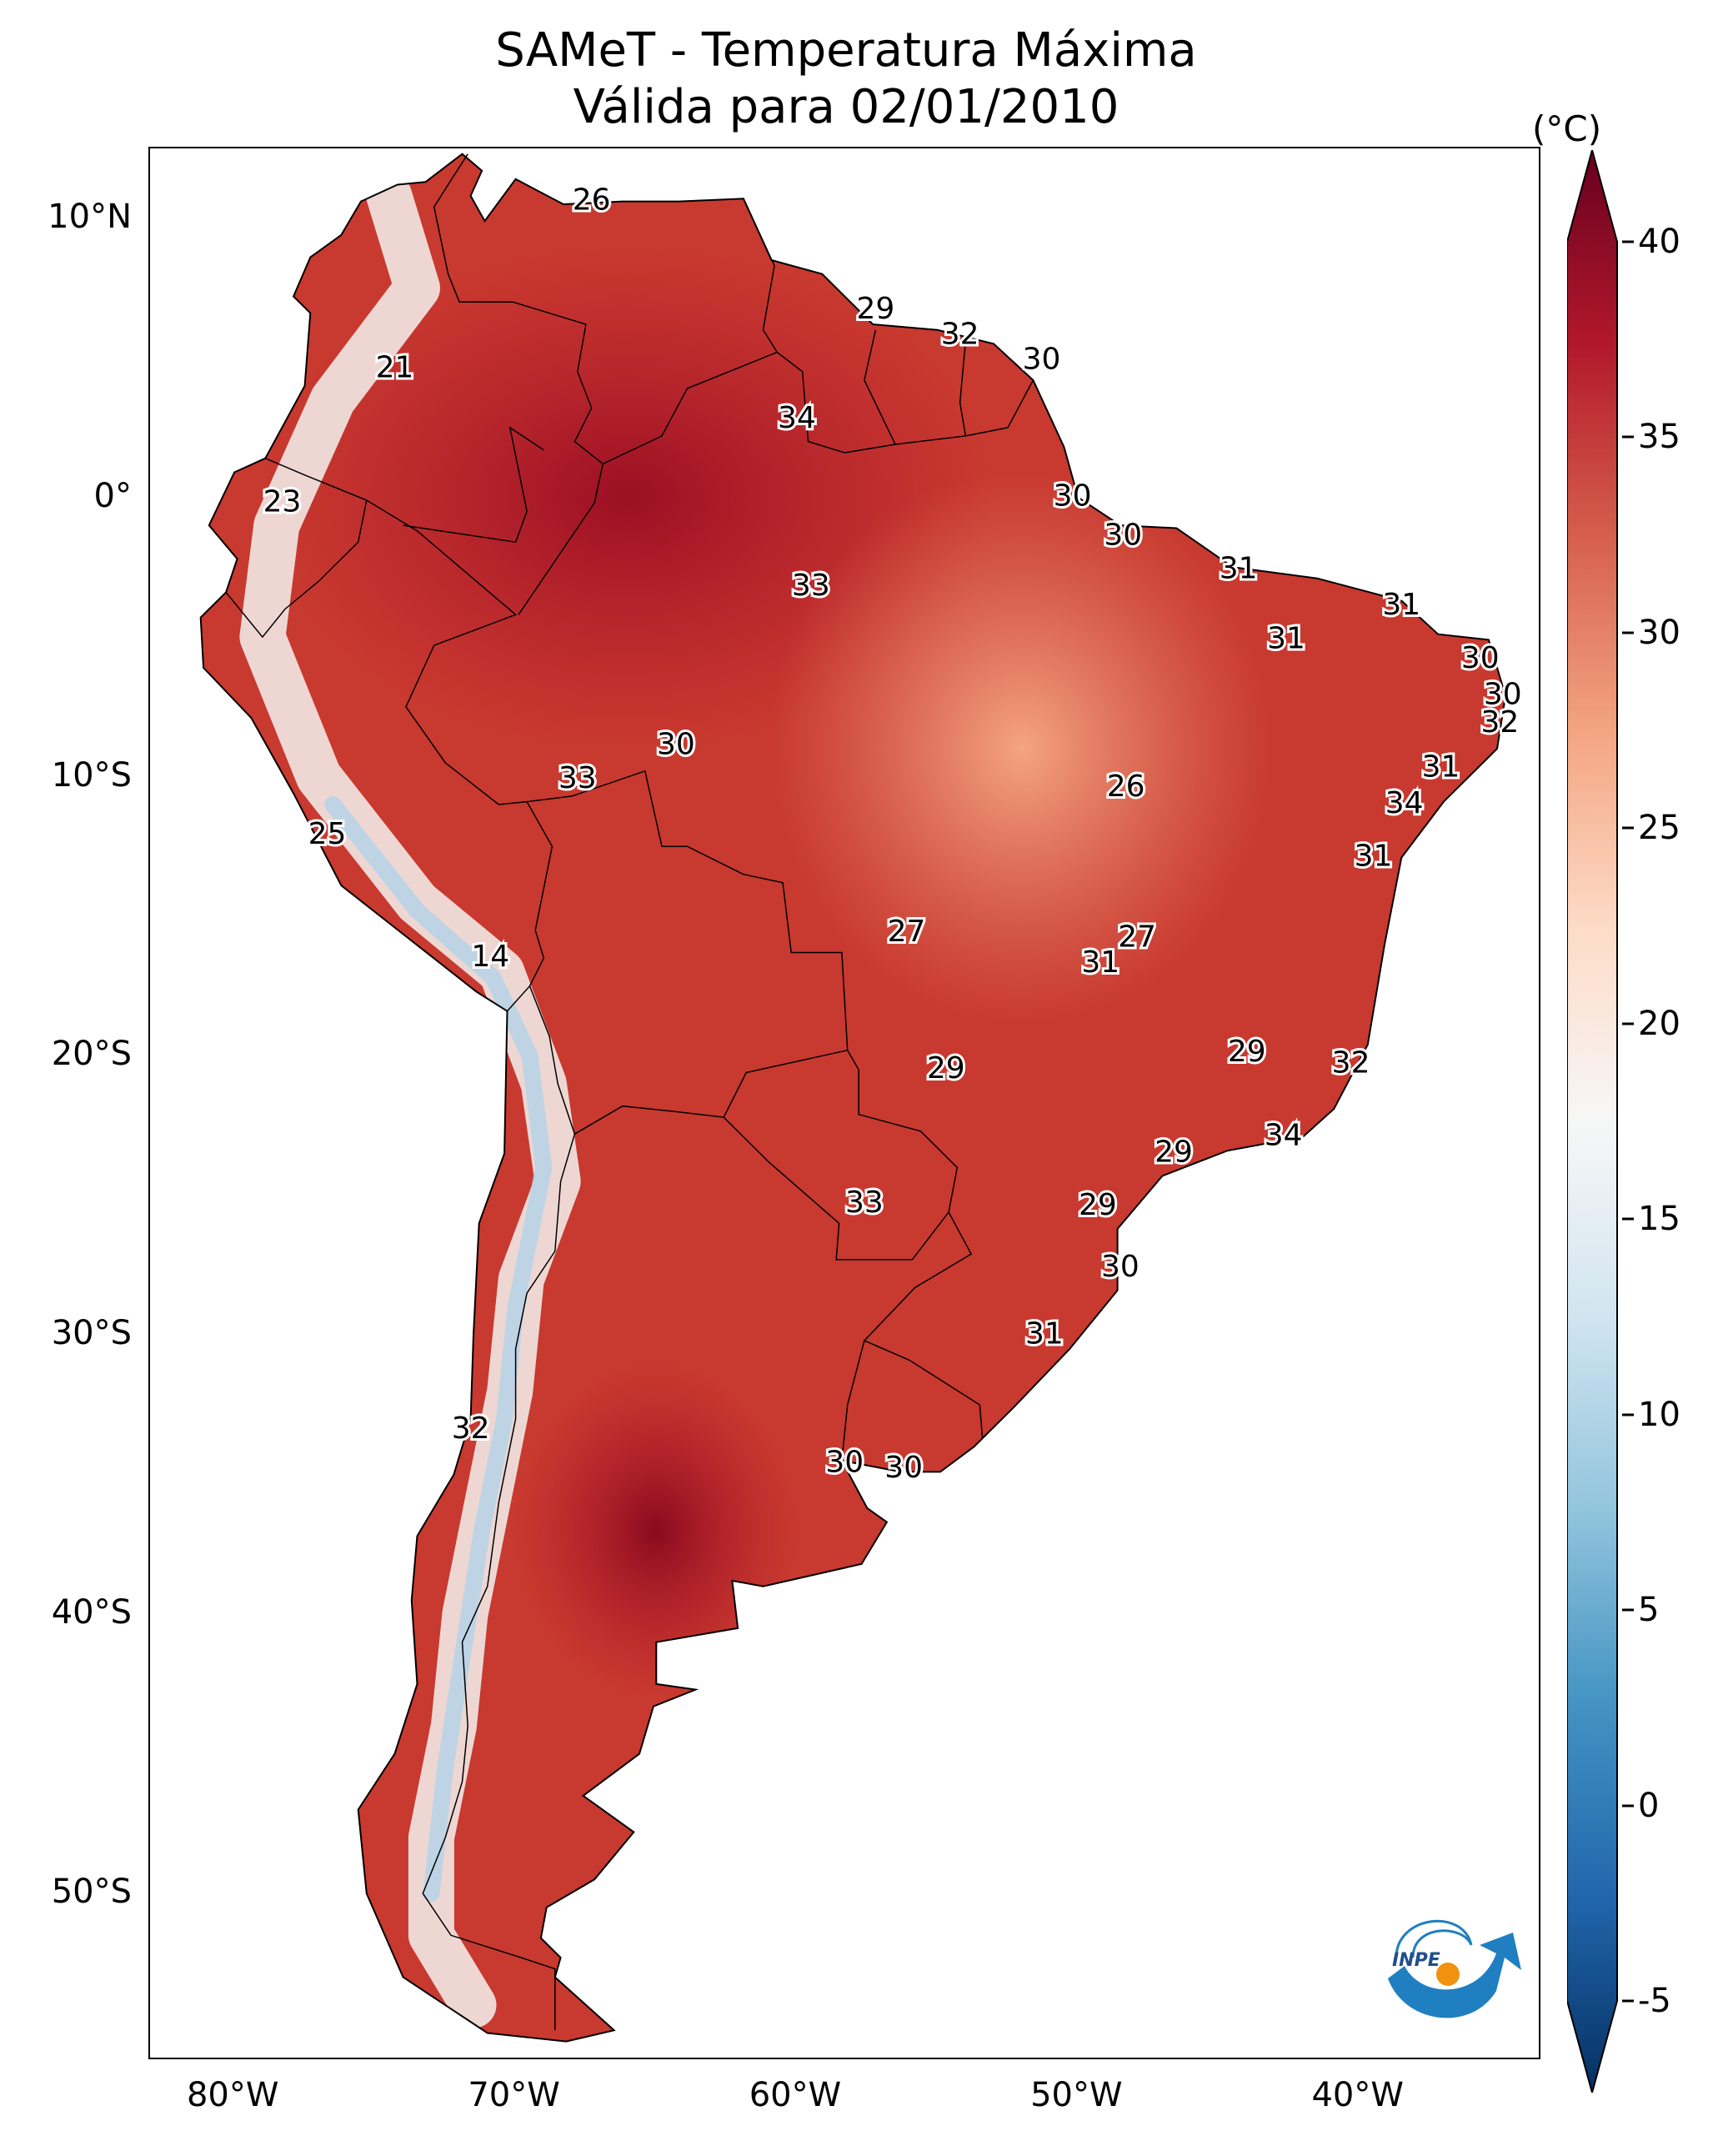 The width and height of the screenshot is (1723, 2156). Describe the element at coordinates (232, 2095) in the screenshot. I see `longitude-tick-label: 80°W` at that location.